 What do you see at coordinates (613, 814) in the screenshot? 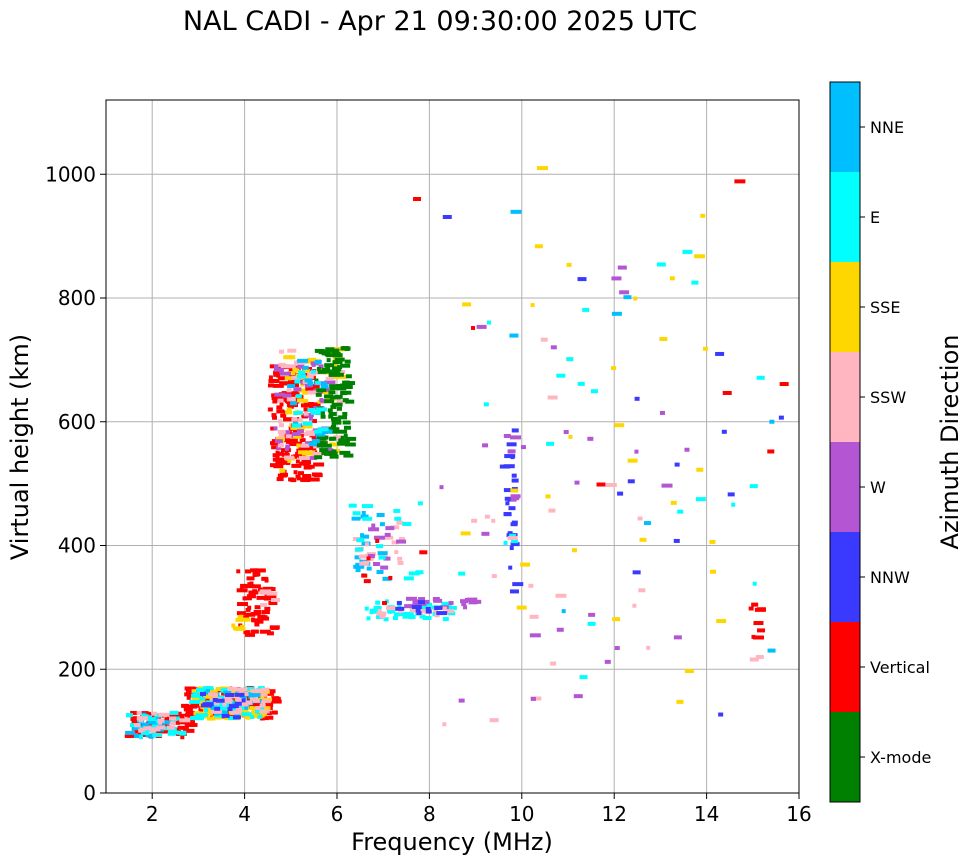
I see `x-tick-label: 12` at bounding box center [613, 814].